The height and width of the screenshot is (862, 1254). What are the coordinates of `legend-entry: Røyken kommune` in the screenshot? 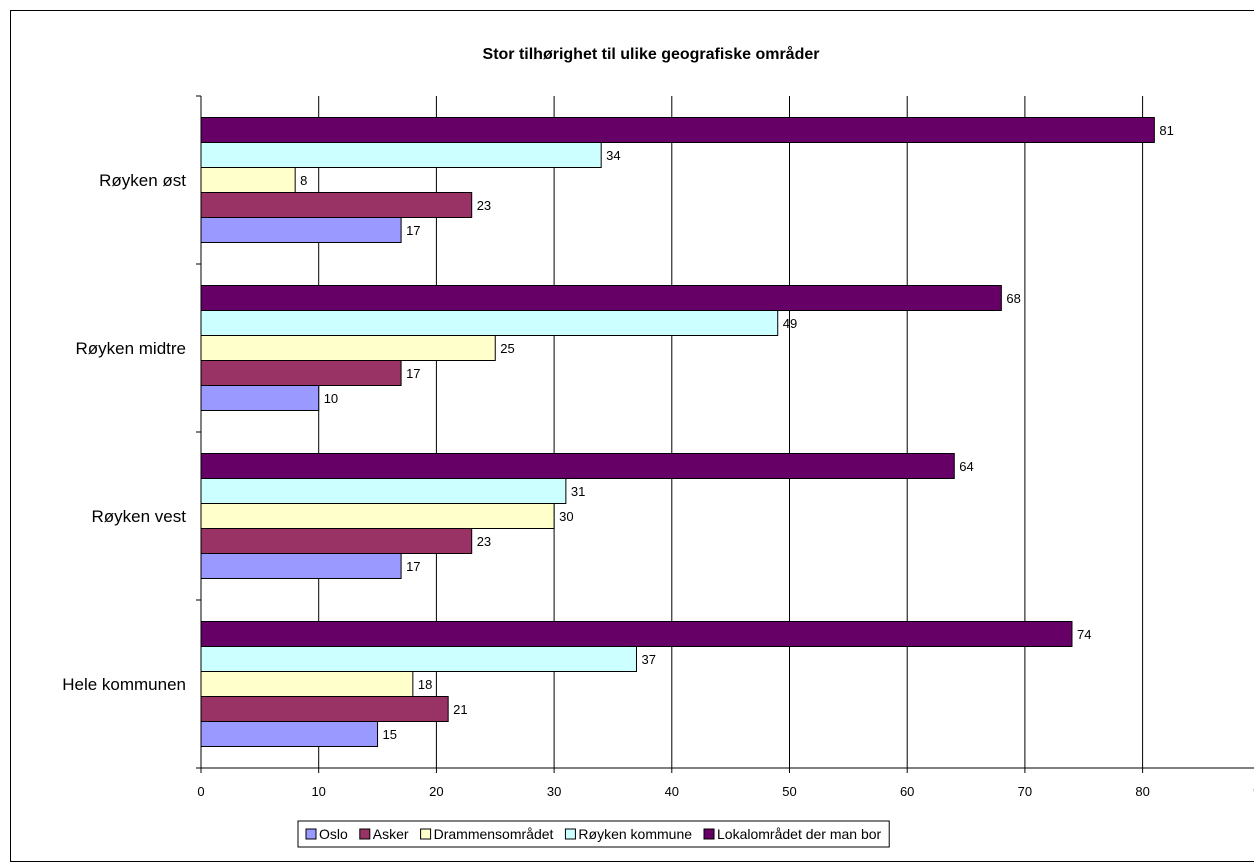 It's located at (635, 834).